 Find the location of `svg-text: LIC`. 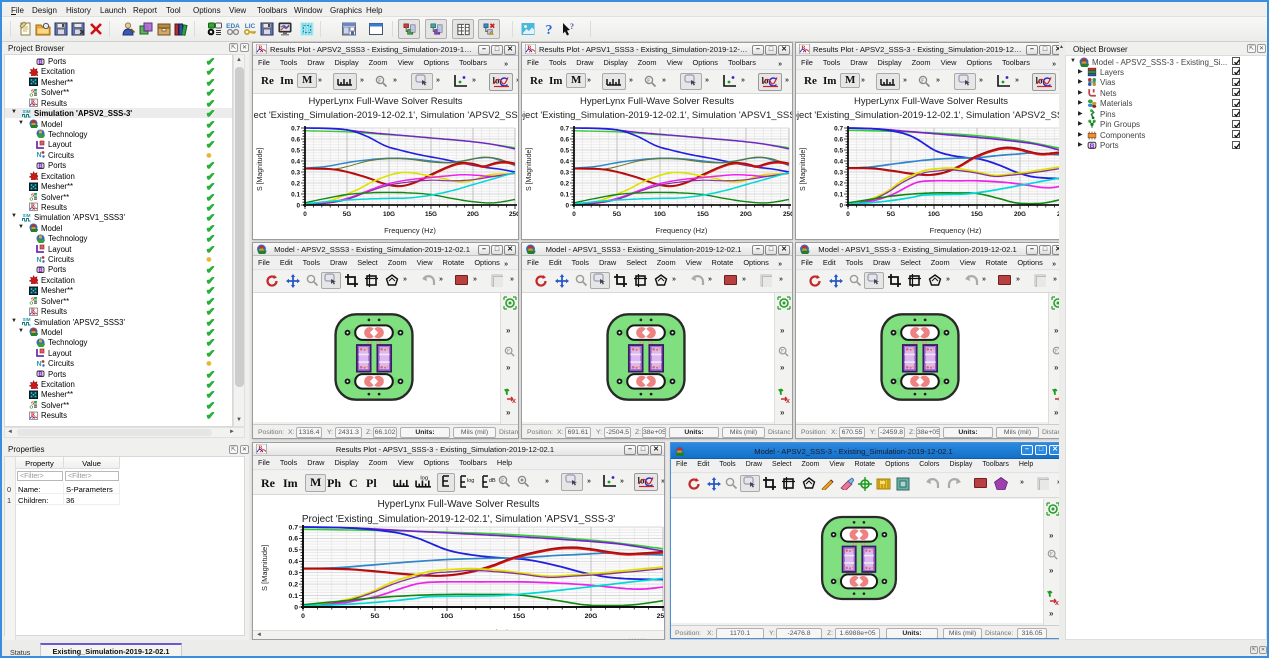

svg-text: LIC is located at coordinates (250, 26).